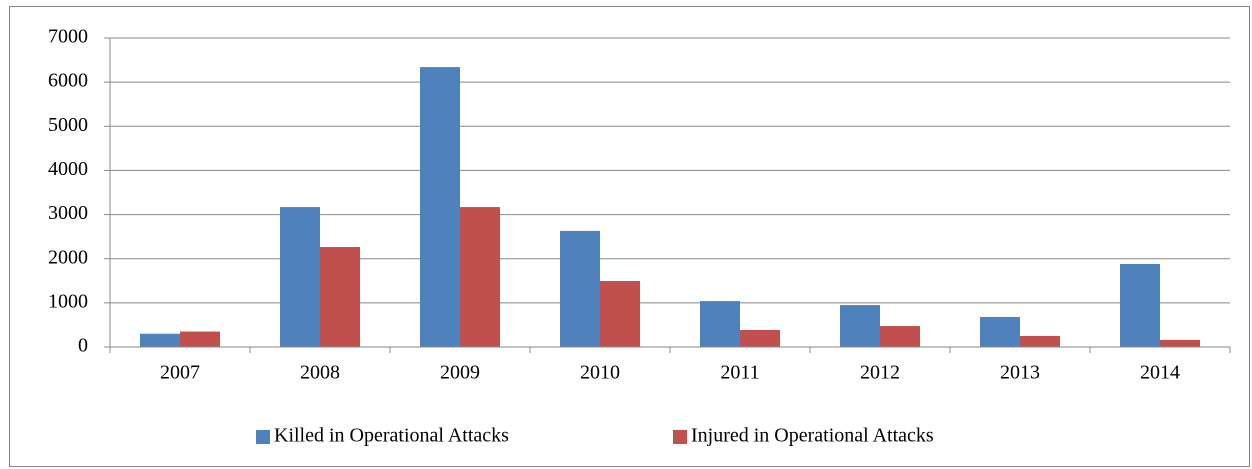 The height and width of the screenshot is (469, 1252). I want to click on x-tick-label: 2007, so click(180, 373).